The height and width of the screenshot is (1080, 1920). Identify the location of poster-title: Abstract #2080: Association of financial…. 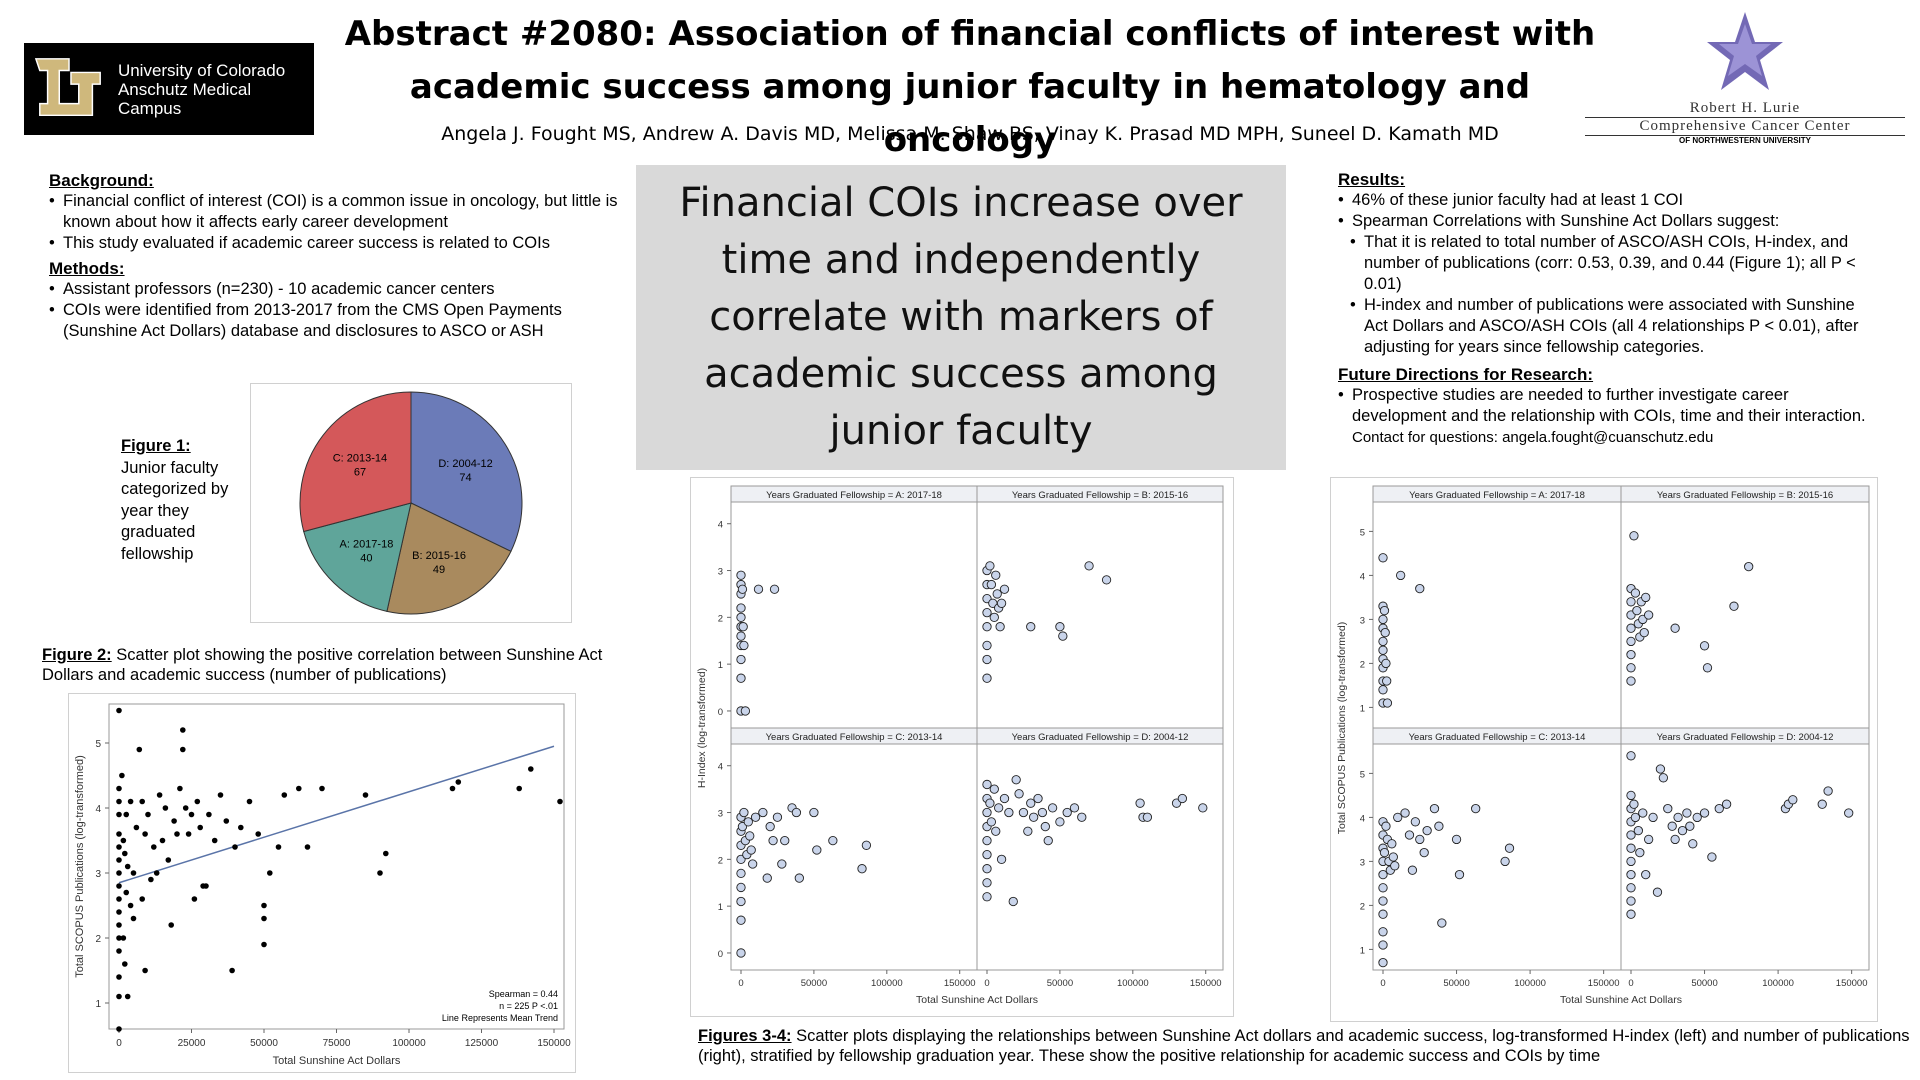
(970, 87).